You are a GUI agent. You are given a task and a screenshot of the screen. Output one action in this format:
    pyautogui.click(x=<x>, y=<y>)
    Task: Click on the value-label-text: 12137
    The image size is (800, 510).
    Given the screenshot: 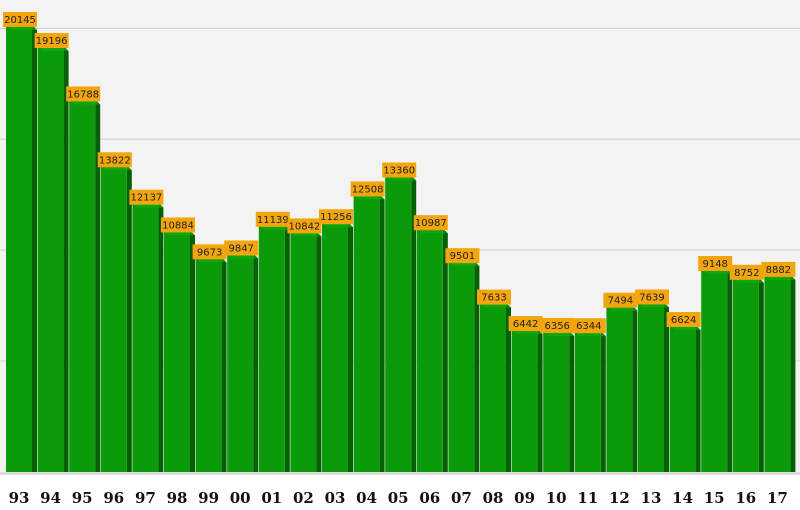 What is the action you would take?
    pyautogui.click(x=146, y=198)
    